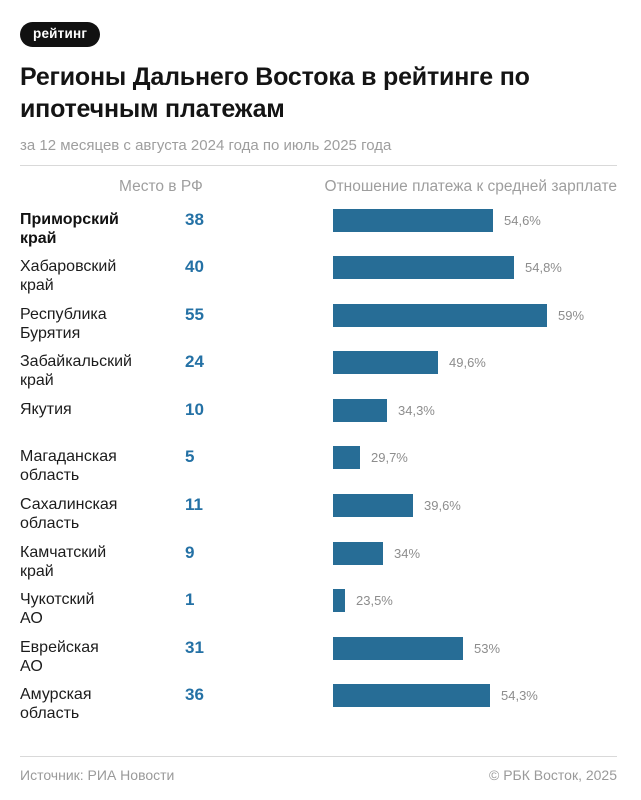  What do you see at coordinates (69, 228) in the screenshot?
I see `region-label: Приморский край` at bounding box center [69, 228].